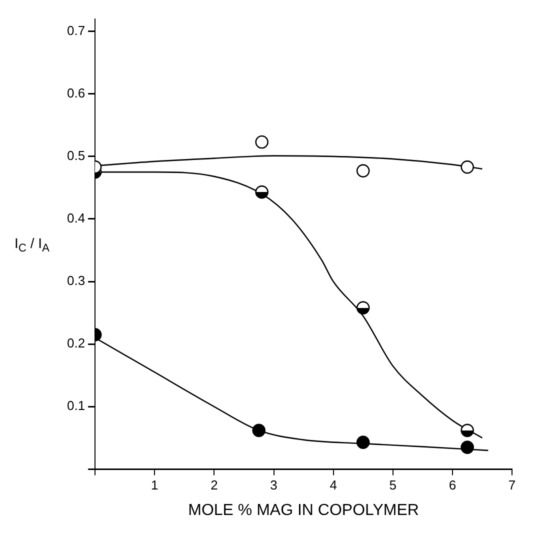 The height and width of the screenshot is (536, 534). What do you see at coordinates (76, 155) in the screenshot?
I see `y-tick-label: 0.5` at bounding box center [76, 155].